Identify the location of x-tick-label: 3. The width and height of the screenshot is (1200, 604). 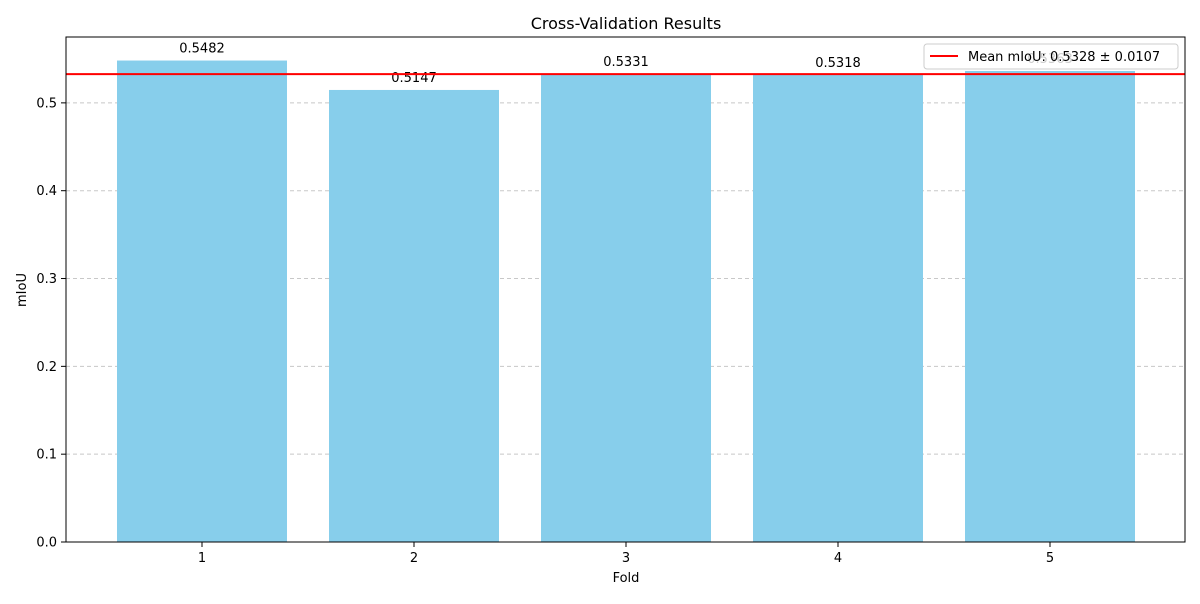
(626, 558).